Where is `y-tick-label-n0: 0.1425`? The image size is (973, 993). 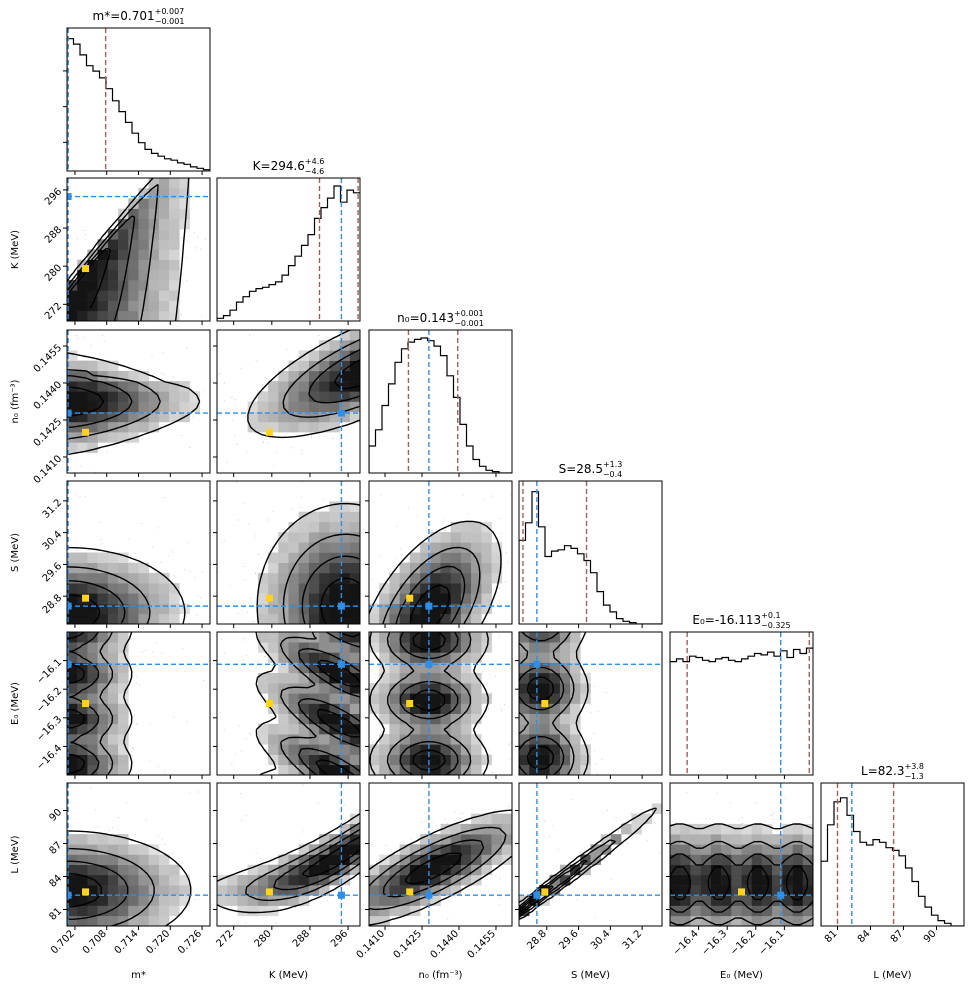
y-tick-label-n0: 0.1425 is located at coordinates (48, 432).